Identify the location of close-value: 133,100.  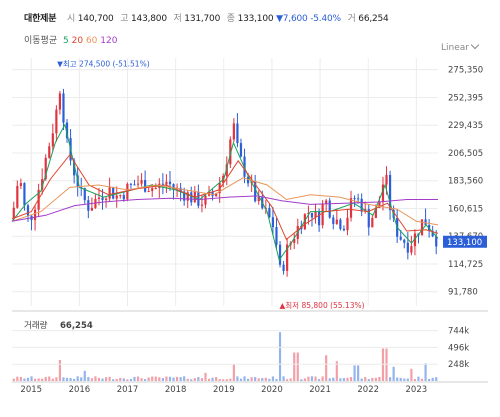
(255, 19).